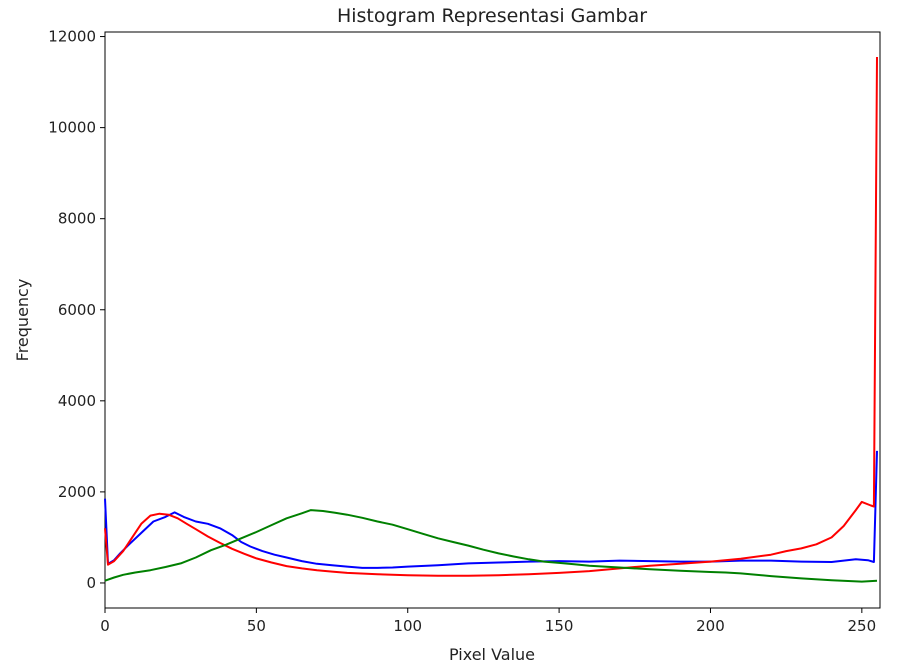 The width and height of the screenshot is (905, 666). I want to click on x-axis-label: Pixel Value, so click(492, 654).